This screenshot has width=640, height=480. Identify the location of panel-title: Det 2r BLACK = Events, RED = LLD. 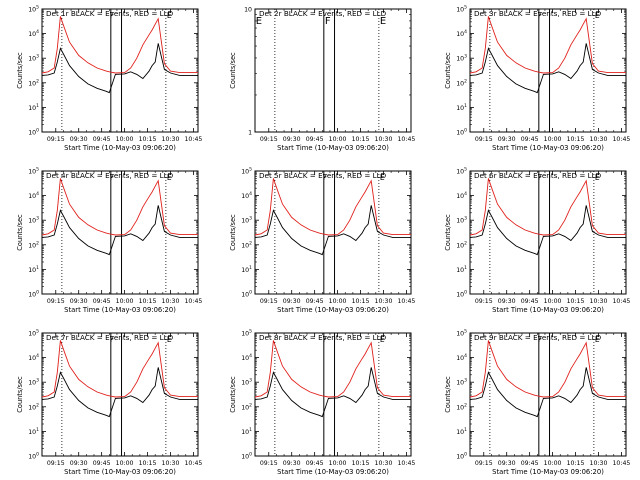
(323, 13).